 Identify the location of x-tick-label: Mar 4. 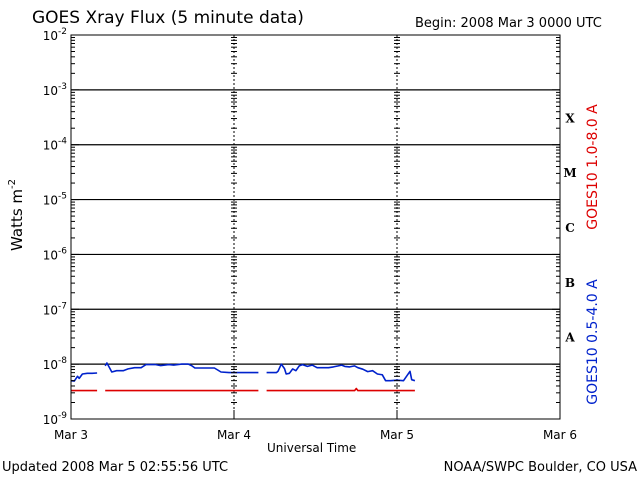
(234, 435).